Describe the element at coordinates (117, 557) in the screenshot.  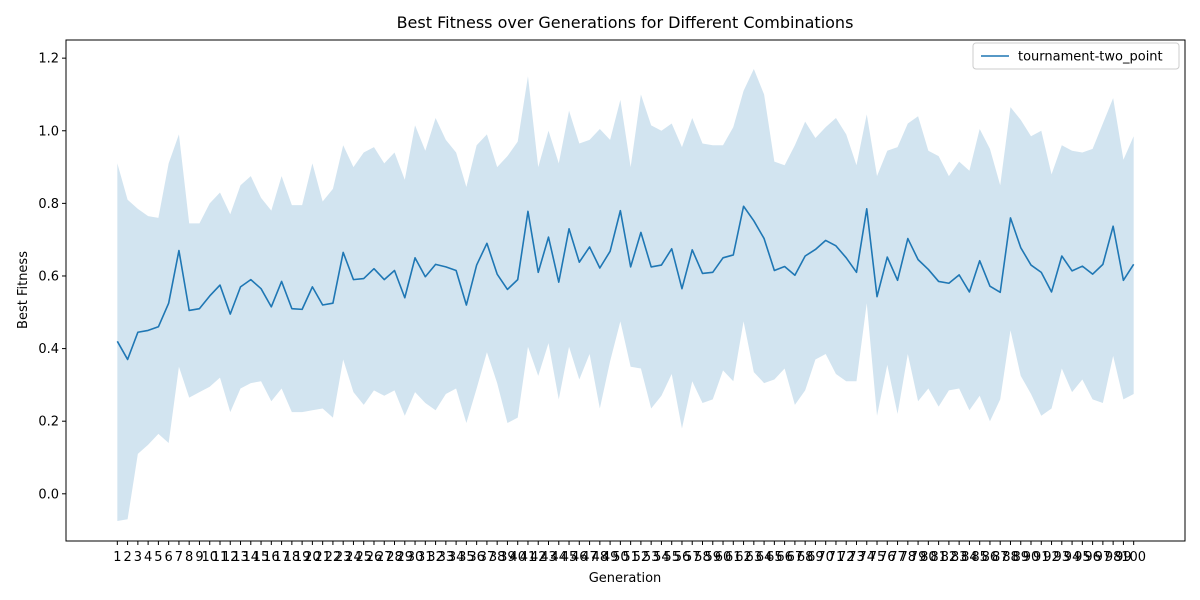
I see `x-tick-label: 1` at that location.